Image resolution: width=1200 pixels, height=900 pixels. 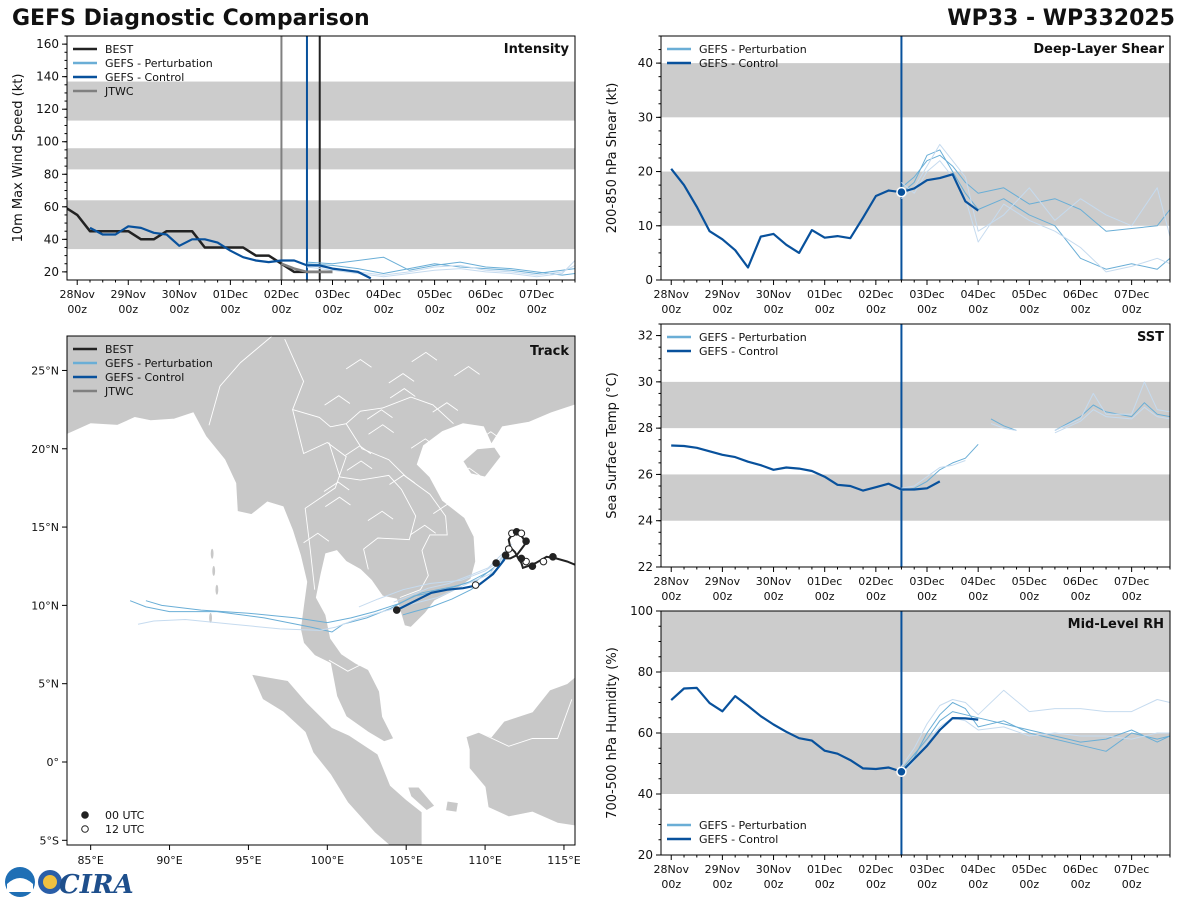 What do you see at coordinates (645, 336) in the screenshot?
I see `sst-ytick-label: 32` at bounding box center [645, 336].